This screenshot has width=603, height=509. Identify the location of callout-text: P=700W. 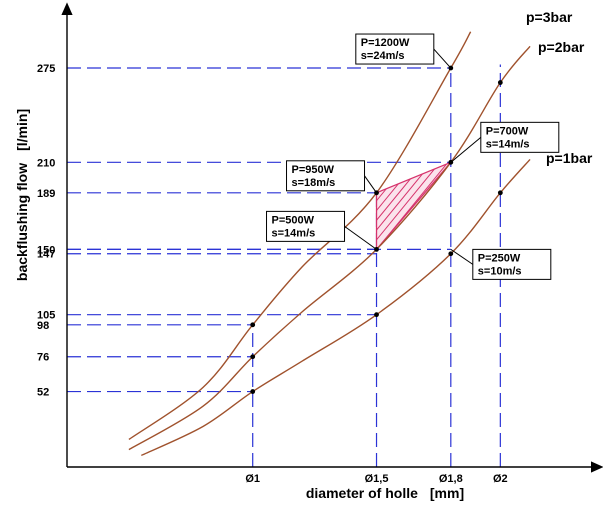
(507, 131).